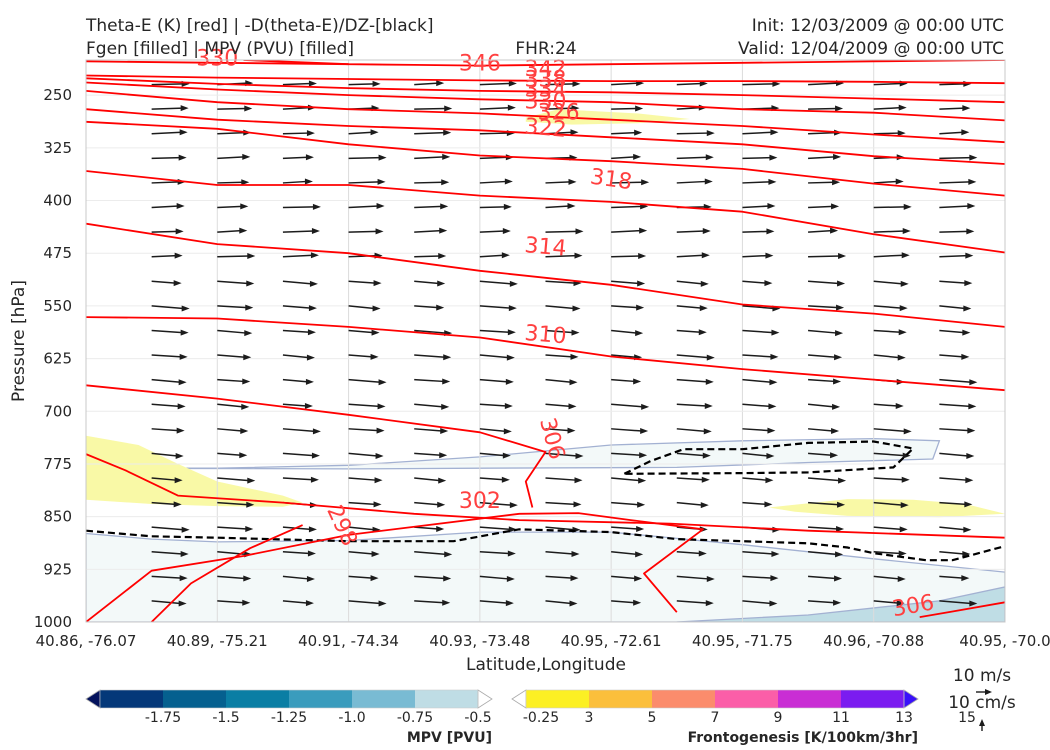 This screenshot has height=750, width=1050. What do you see at coordinates (415, 718) in the screenshot?
I see `colorbar-tick-label: -0.75` at bounding box center [415, 718].